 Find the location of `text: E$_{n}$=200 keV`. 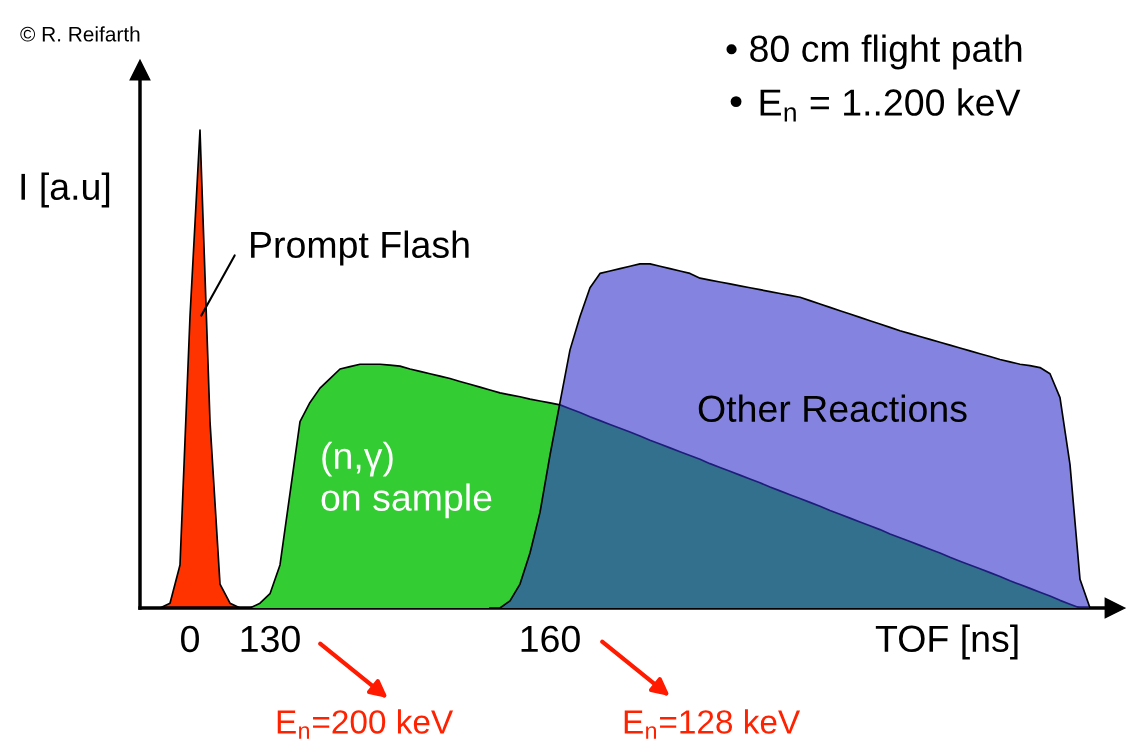

text: E$_{n}$=200 keV is located at coordinates (365, 724).